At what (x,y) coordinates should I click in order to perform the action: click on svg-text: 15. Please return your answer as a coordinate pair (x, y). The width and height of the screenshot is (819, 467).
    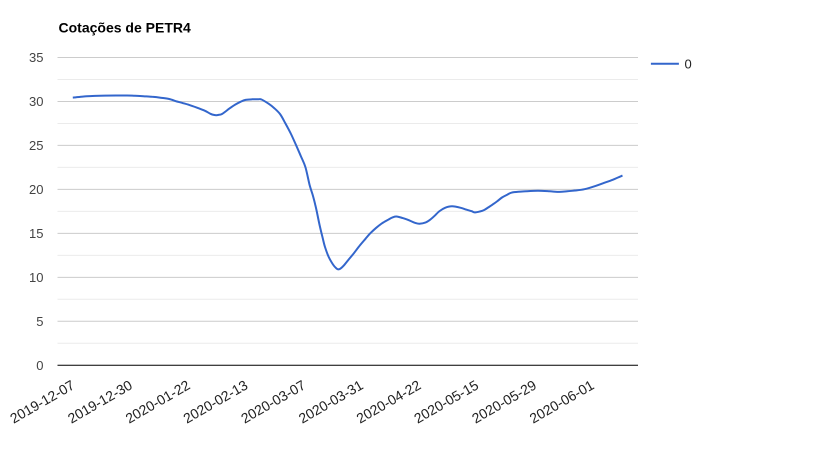
    Looking at the image, I should click on (36, 233).